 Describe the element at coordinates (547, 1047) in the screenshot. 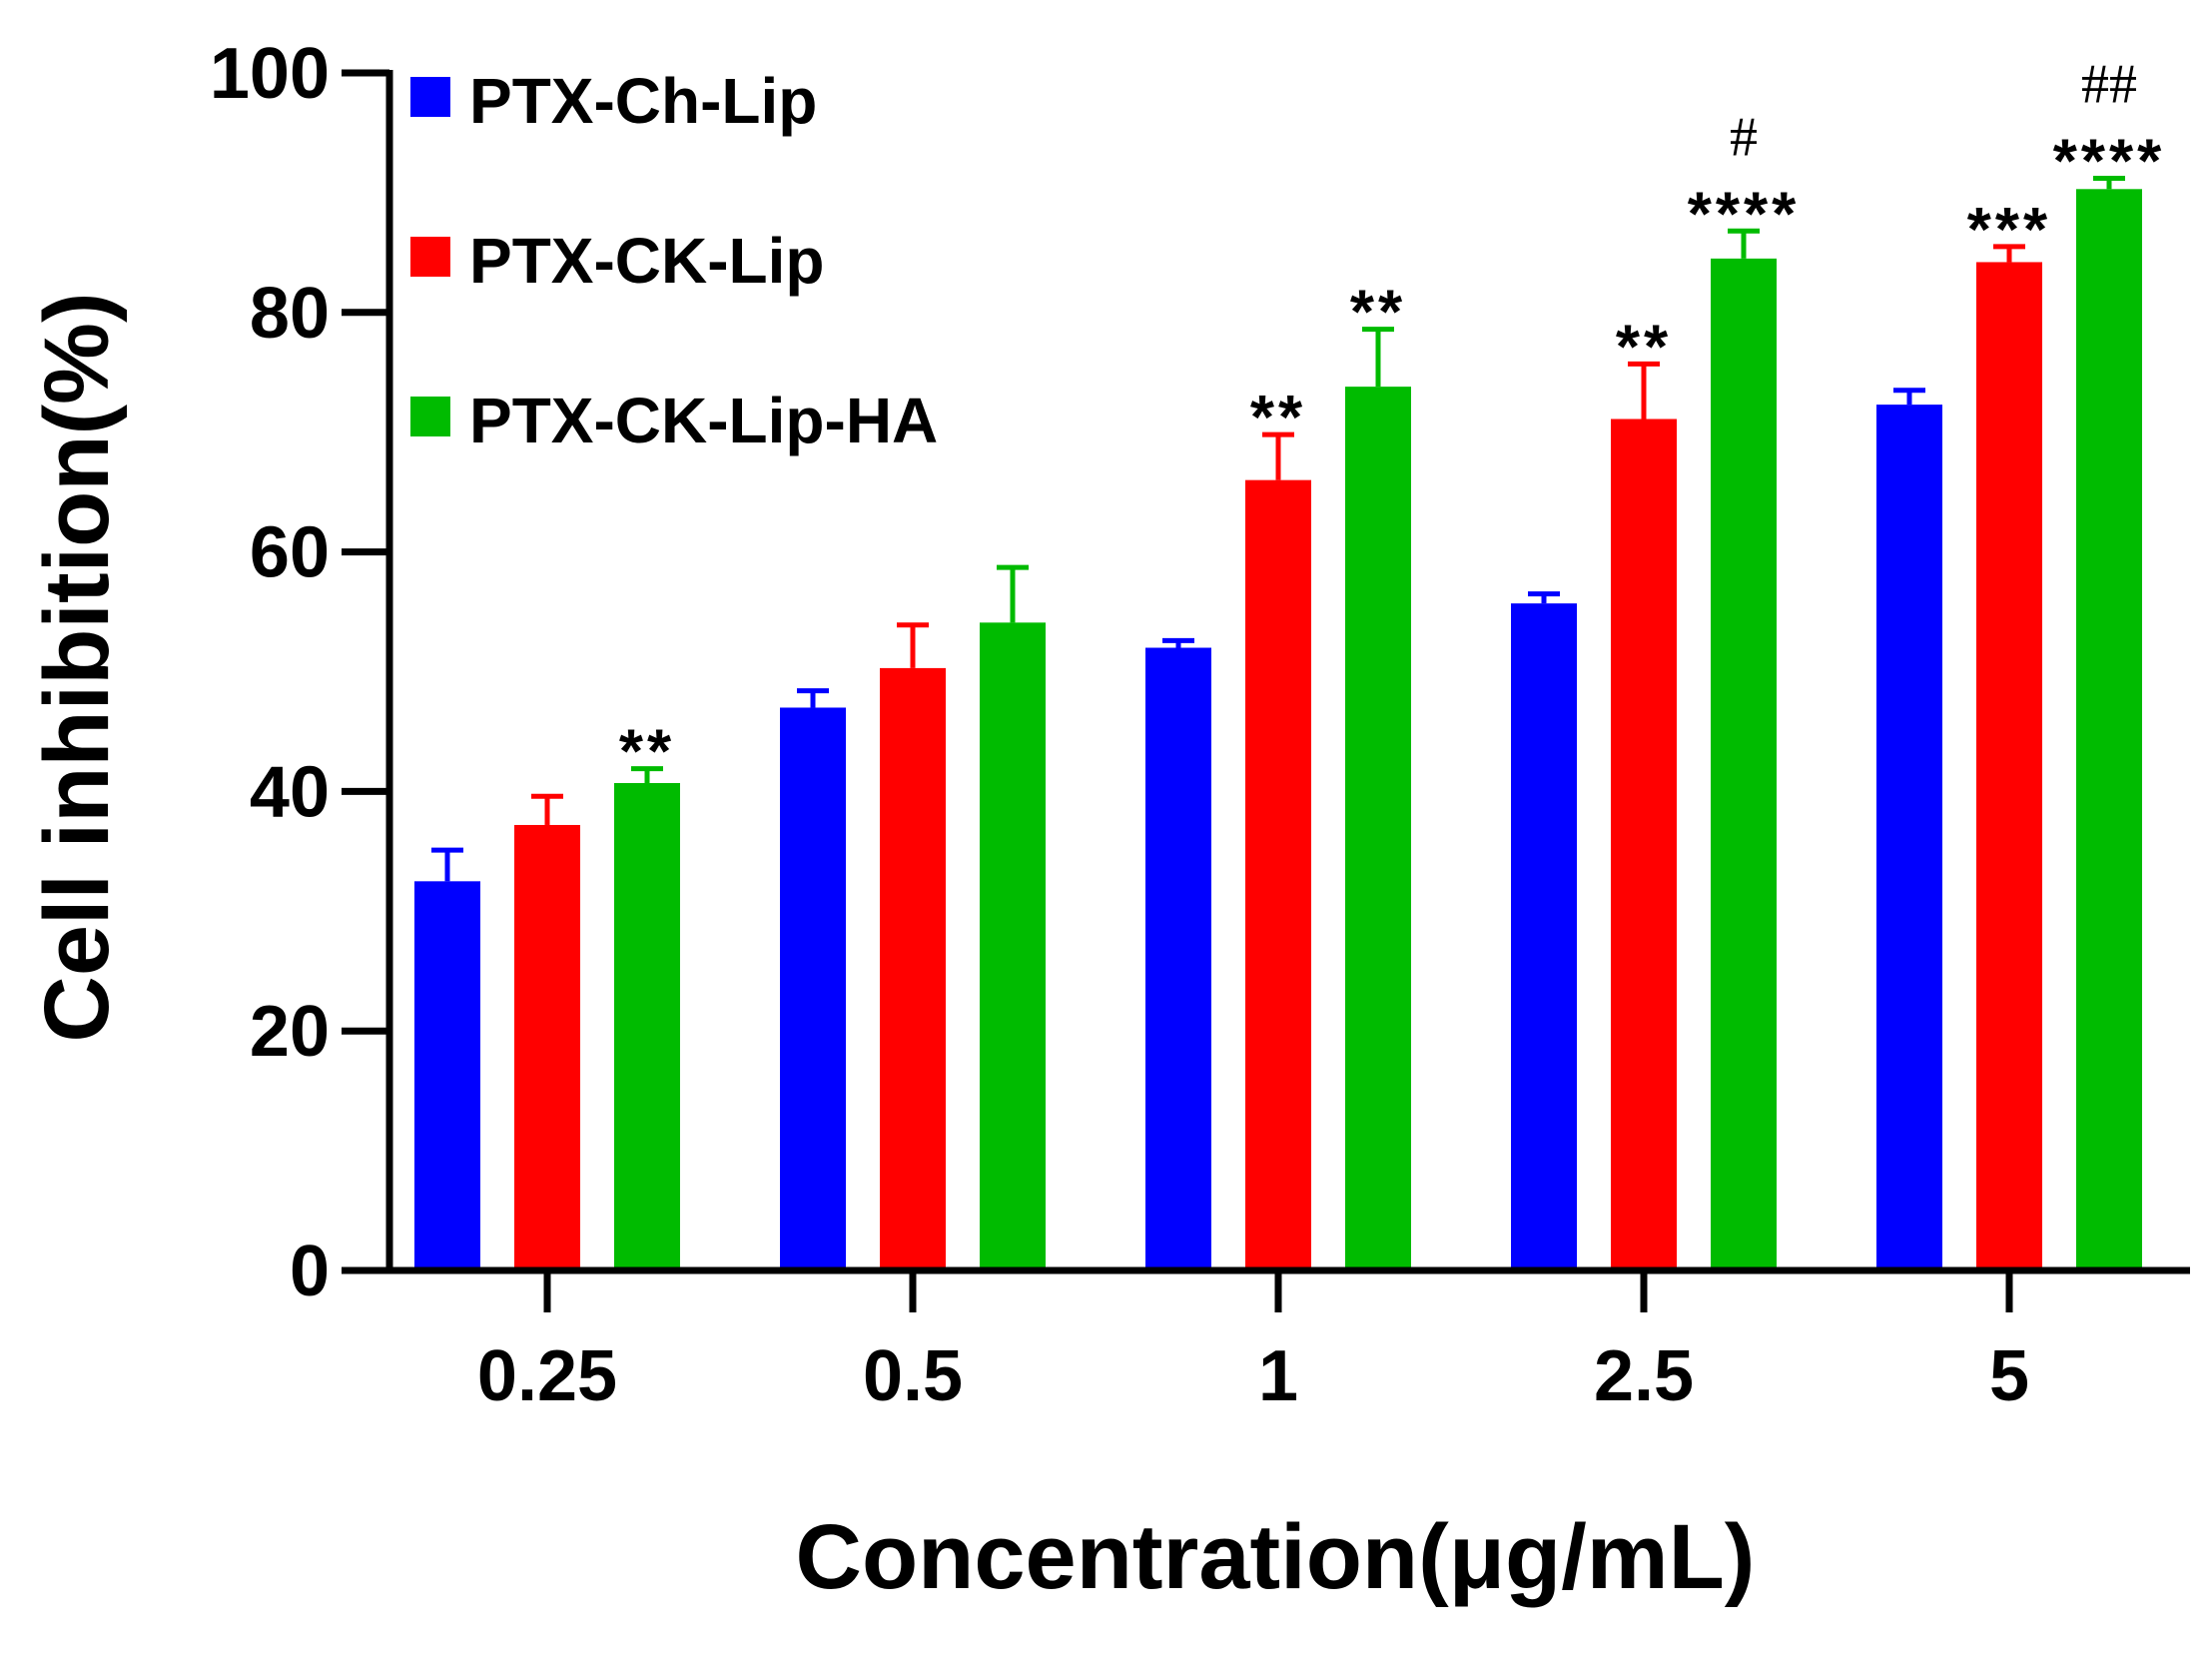

I see `bar-ptx-ck-lip-0.25` at that location.